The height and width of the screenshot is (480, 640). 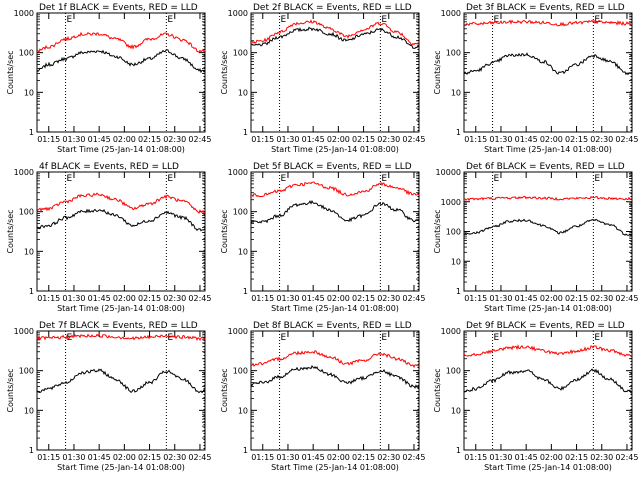 I want to click on panel-title: Det 8f BLACK = Events, RED = LLD, so click(x=332, y=326).